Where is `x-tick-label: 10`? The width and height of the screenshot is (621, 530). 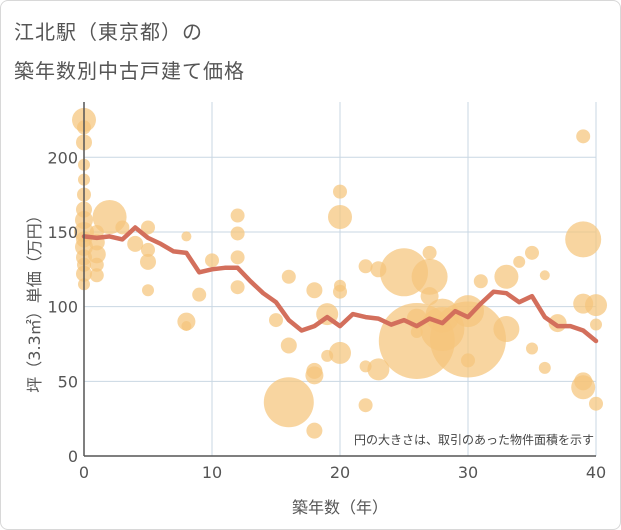
x-tick-label: 10 is located at coordinates (212, 472).